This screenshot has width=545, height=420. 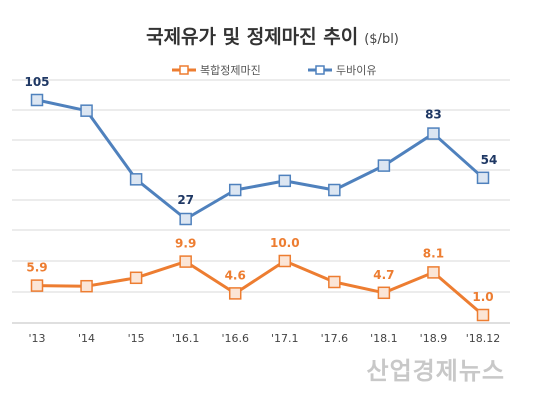 What do you see at coordinates (274, 70) in the screenshot?
I see `legend: 복합정제마진 두바이유` at bounding box center [274, 70].